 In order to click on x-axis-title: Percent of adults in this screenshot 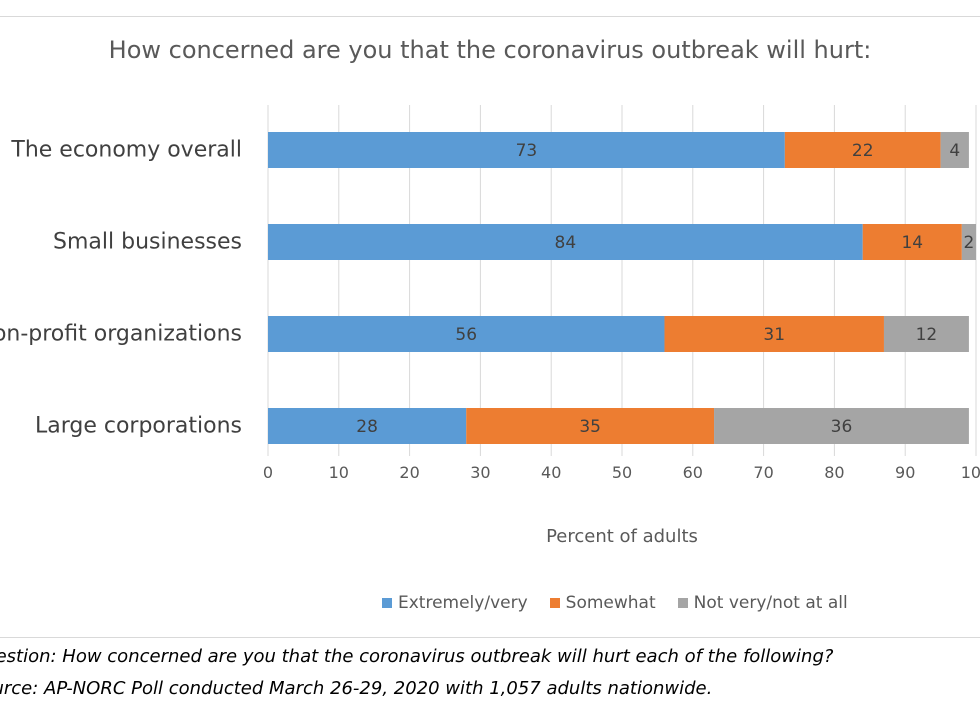, I will do `click(622, 536)`.